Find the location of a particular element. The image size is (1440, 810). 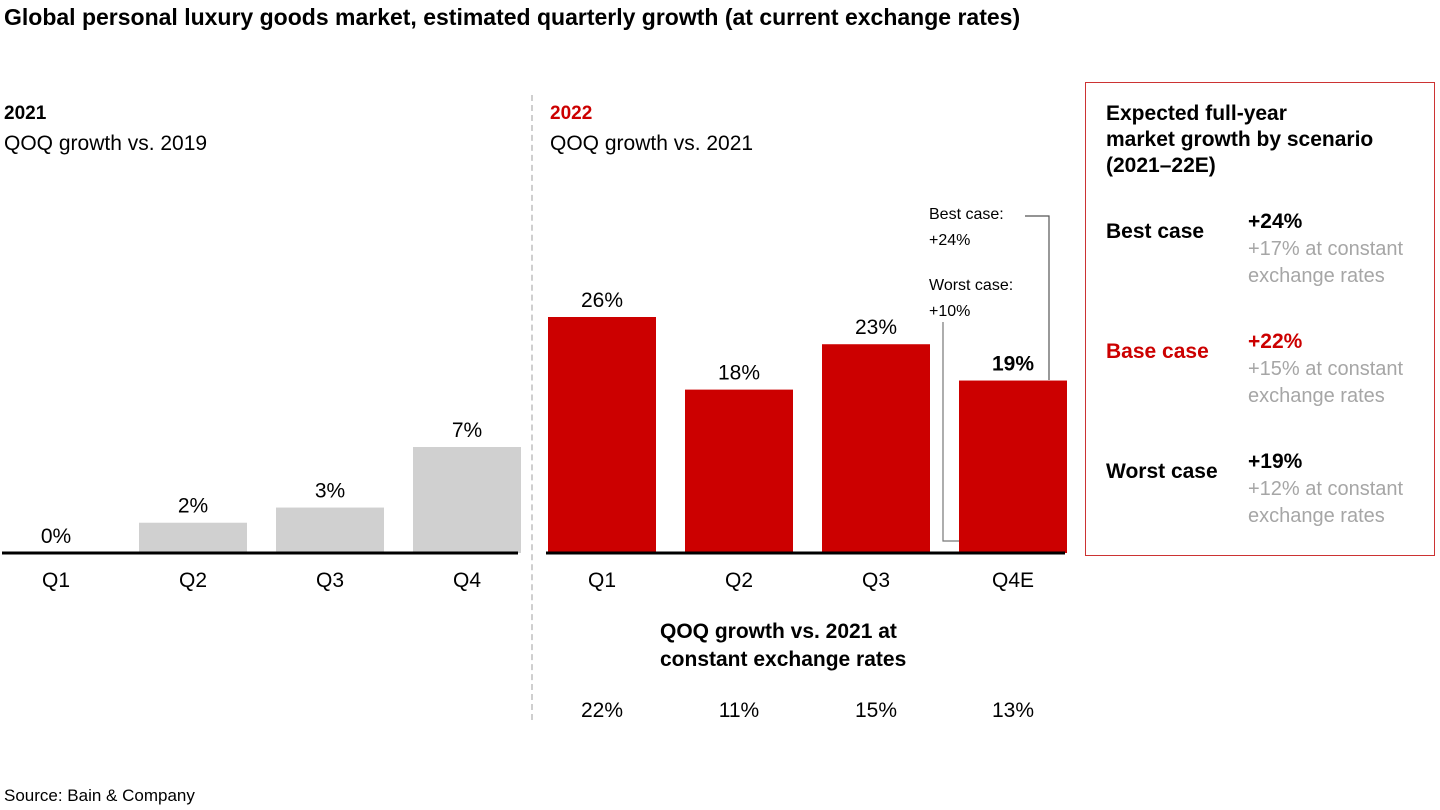

bar-2021-q2 is located at coordinates (193, 537).